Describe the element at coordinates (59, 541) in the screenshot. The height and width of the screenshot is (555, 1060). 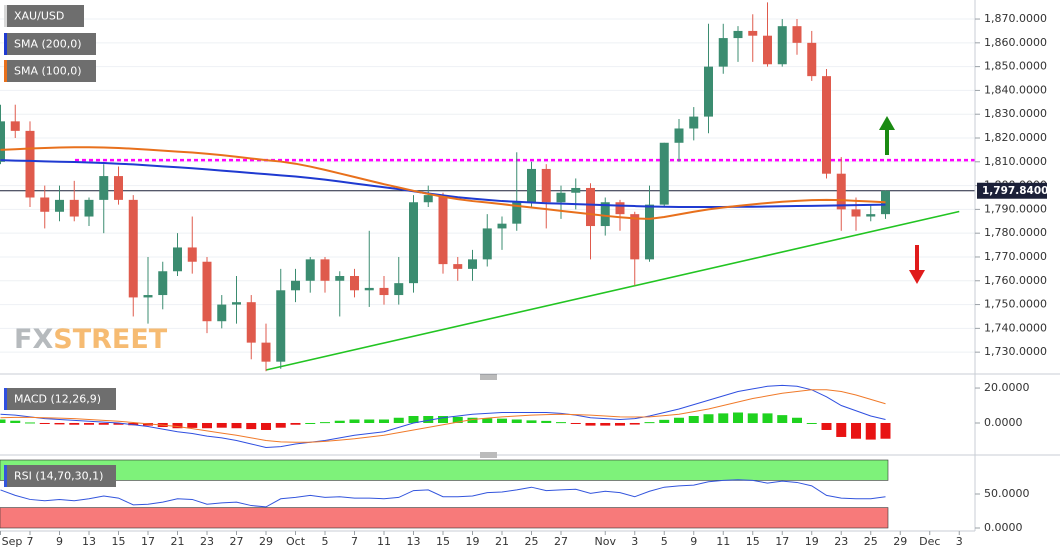
I see `x-tick-label: 9` at that location.